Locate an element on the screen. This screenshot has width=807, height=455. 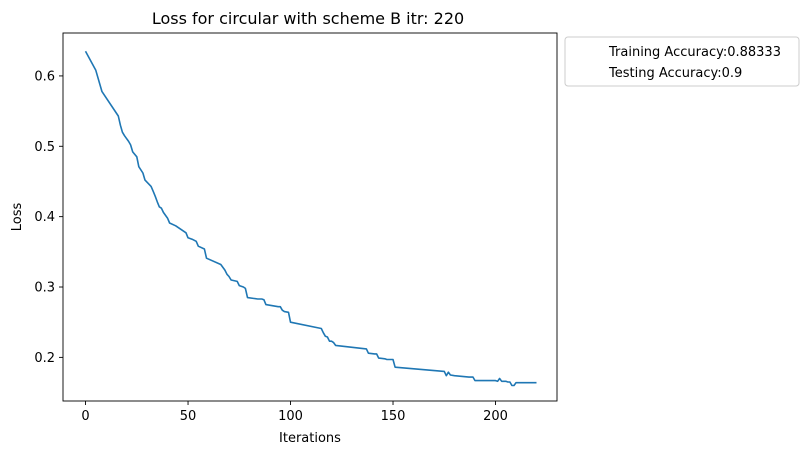
x-tick-label: 0 is located at coordinates (85, 416).